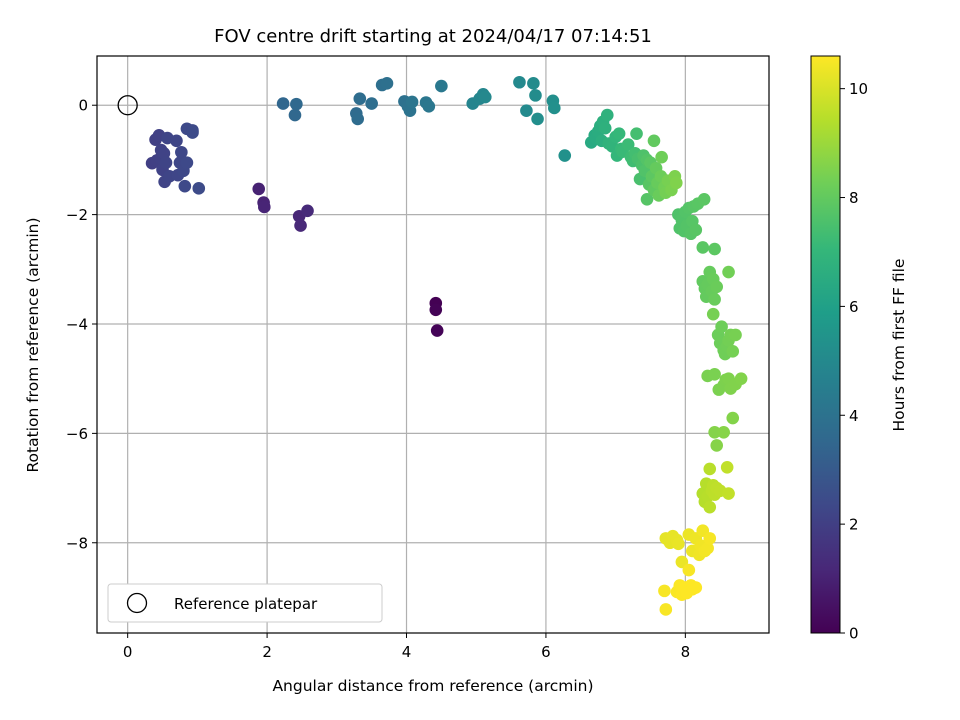  What do you see at coordinates (267, 652) in the screenshot?
I see `x-tick-label: 2` at bounding box center [267, 652].